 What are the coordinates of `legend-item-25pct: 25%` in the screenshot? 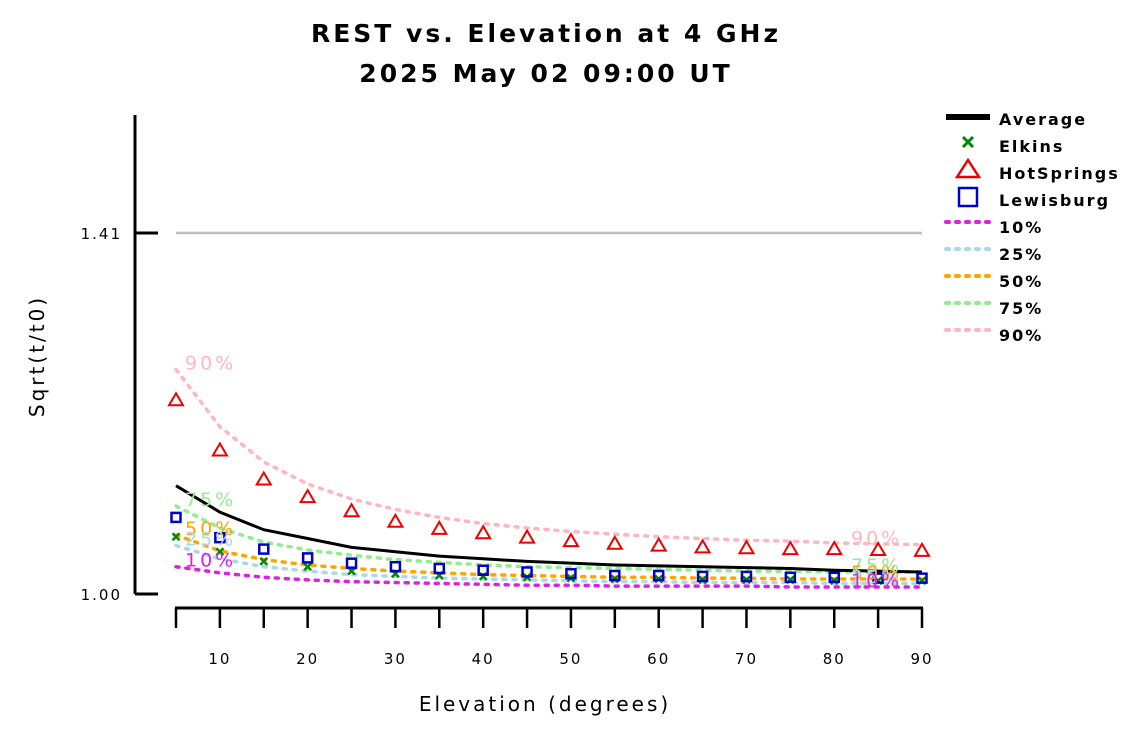 It's located at (993, 254).